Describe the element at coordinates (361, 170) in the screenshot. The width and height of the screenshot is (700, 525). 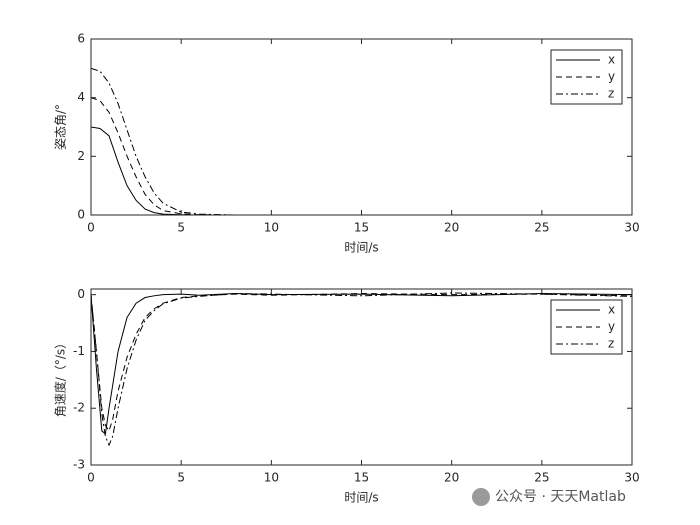
I see `series-line` at that location.